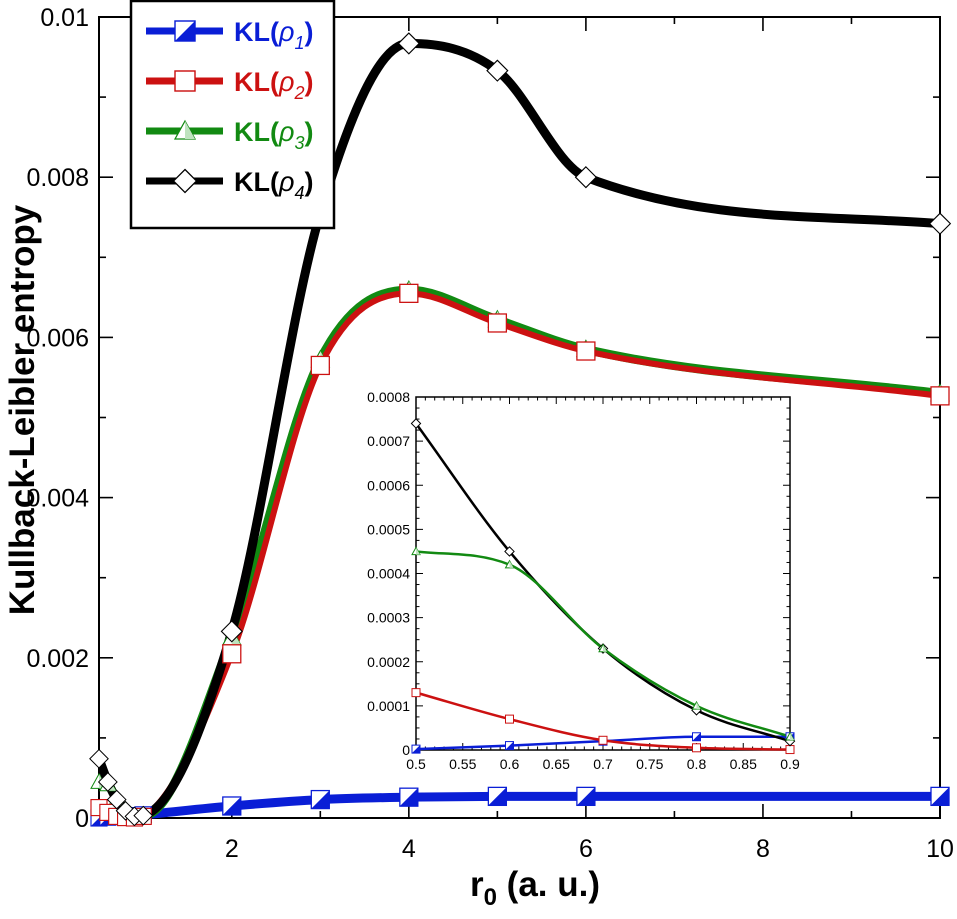  What do you see at coordinates (299, 193) in the screenshot?
I see `legend-label-subscript: 4` at bounding box center [299, 193].